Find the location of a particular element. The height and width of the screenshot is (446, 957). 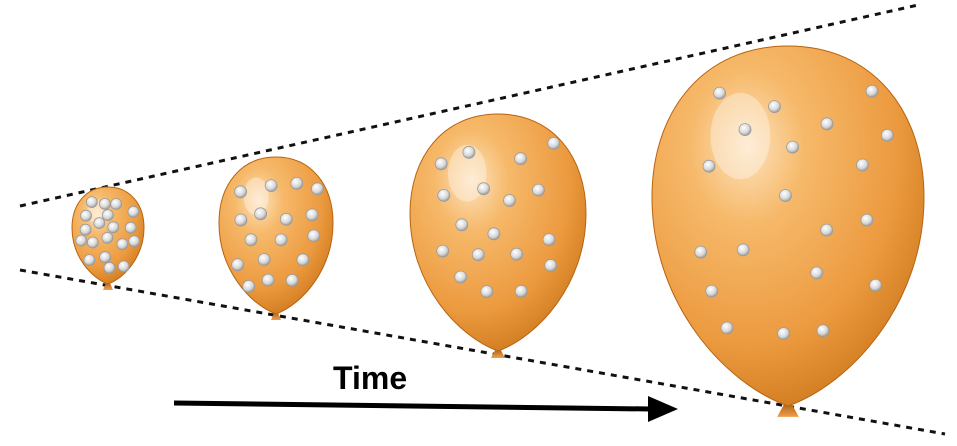

time-arrow is located at coordinates (425, 409).